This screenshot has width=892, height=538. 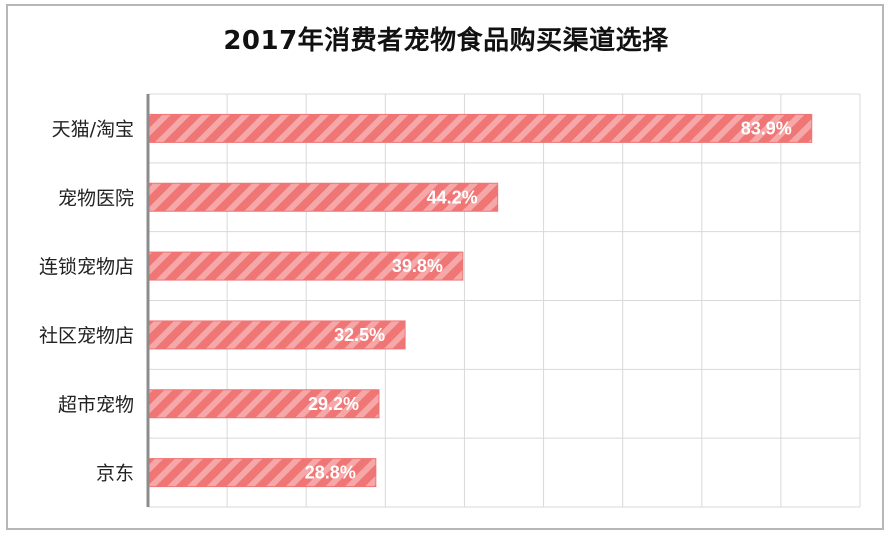 I want to click on bar-value-label: 44.2%, so click(x=452, y=197).